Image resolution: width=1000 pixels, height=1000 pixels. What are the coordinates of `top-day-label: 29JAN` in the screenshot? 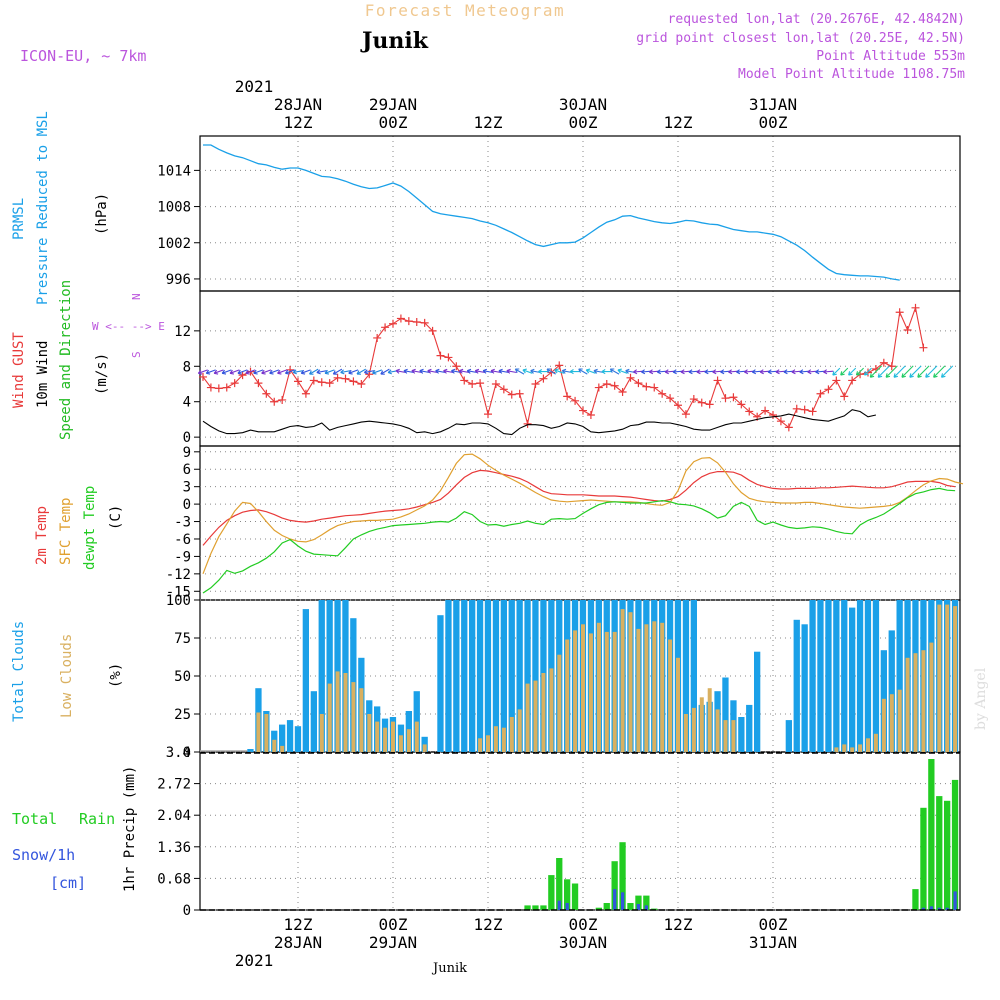 It's located at (393, 104).